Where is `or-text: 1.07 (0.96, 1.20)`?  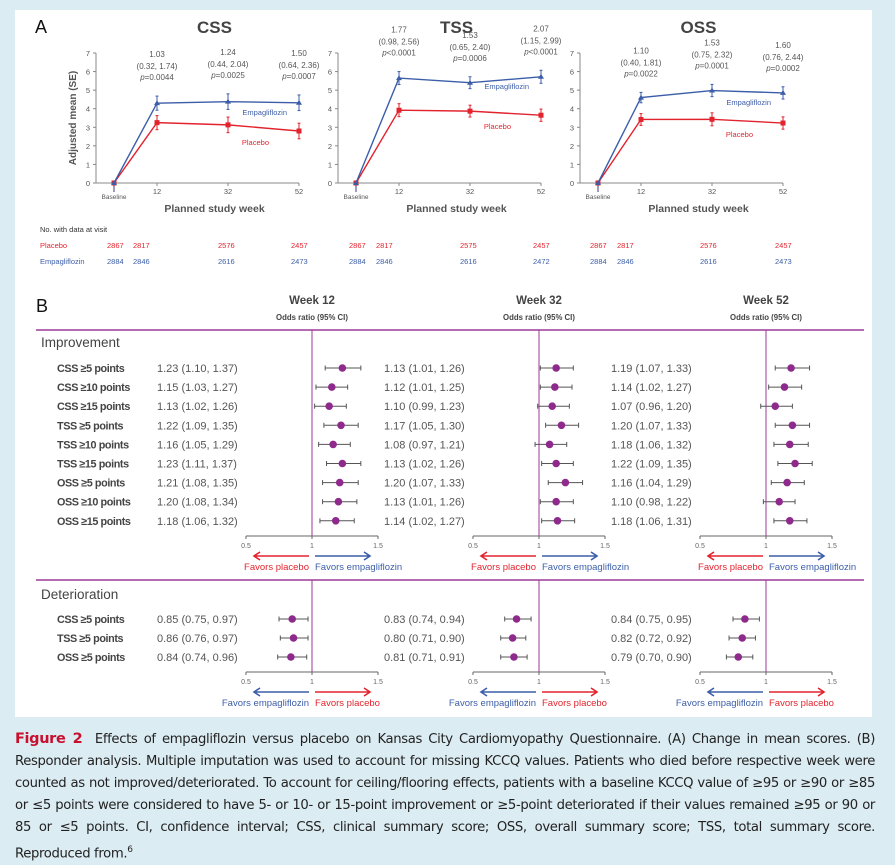
or-text: 1.07 (0.96, 1.20) is located at coordinates (651, 407).